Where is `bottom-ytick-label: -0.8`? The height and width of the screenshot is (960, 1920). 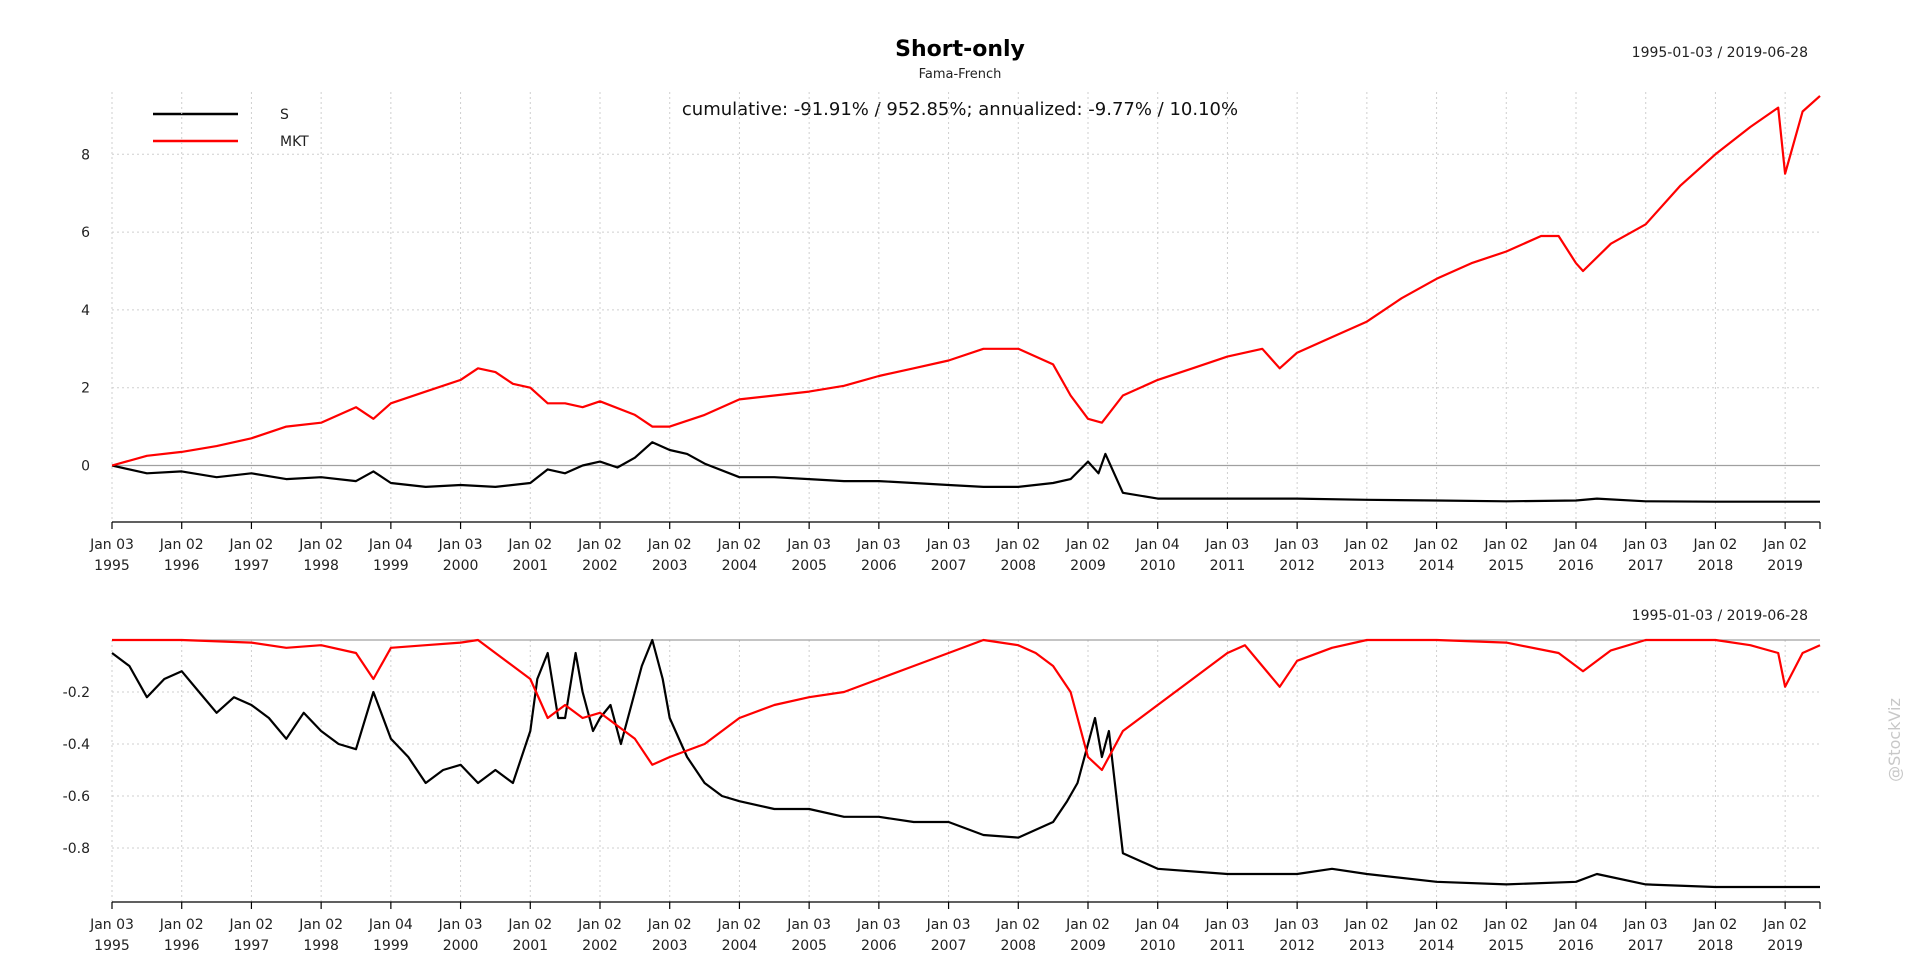 bottom-ytick-label: -0.8 is located at coordinates (76, 849).